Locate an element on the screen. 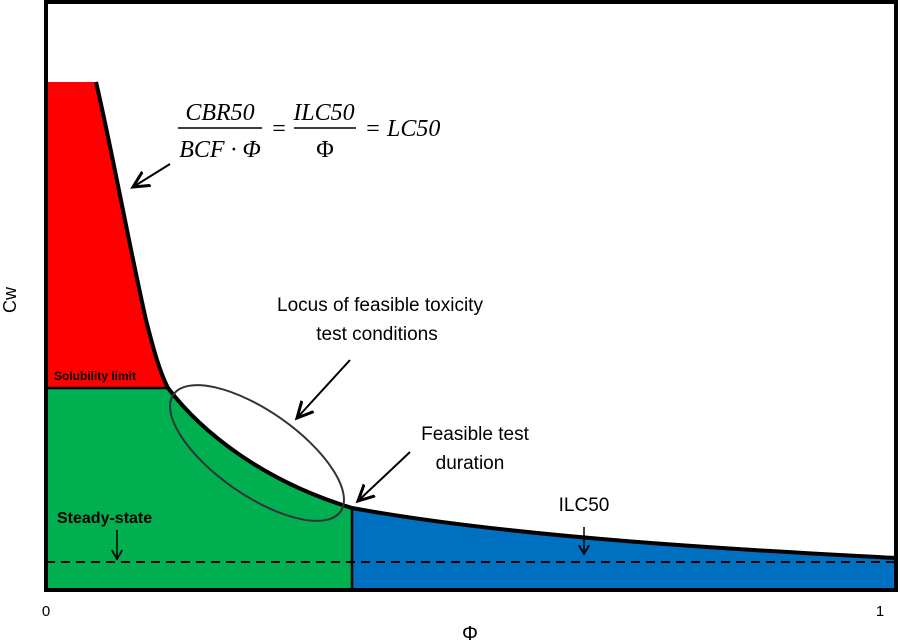  duration-label-line2: duration is located at coordinates (470, 463).